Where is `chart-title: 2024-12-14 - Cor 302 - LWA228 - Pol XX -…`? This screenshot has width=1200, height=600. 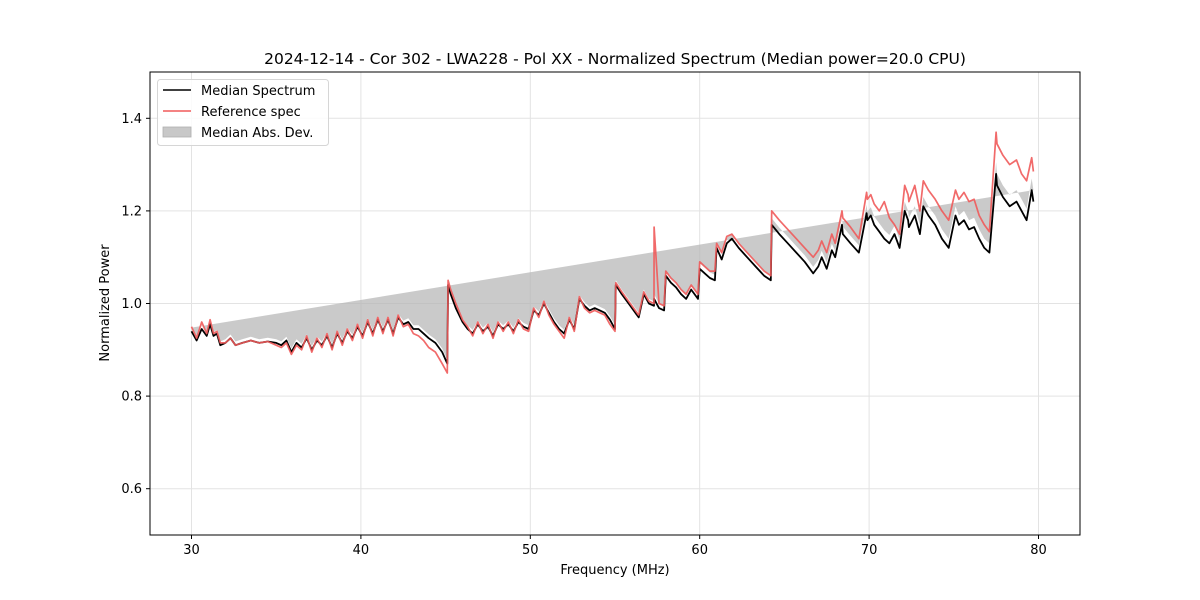 chart-title: 2024-12-14 - Cor 302 - LWA228 - Pol XX -… is located at coordinates (615, 59).